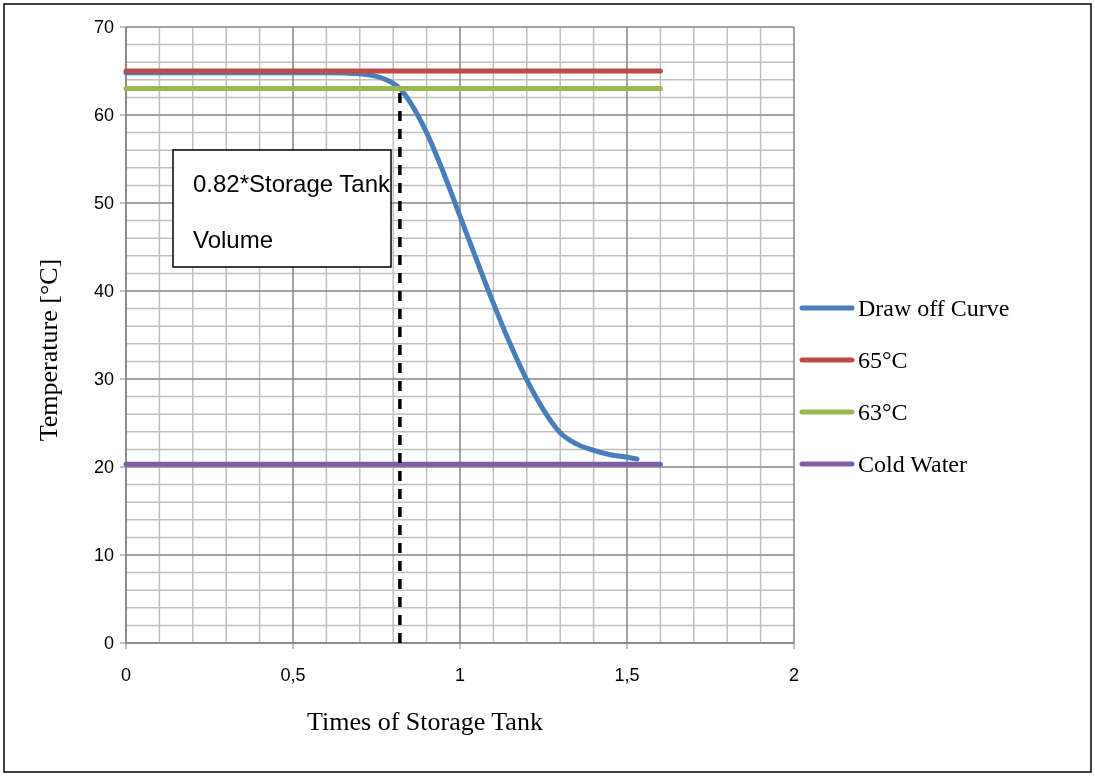  I want to click on legend-label: 63°C, so click(883, 412).